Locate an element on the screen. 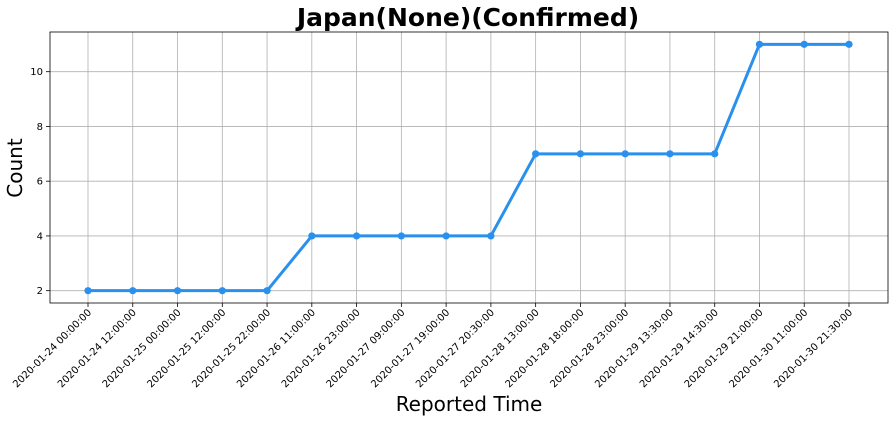  y-tick-label: 8 is located at coordinates (40, 127).